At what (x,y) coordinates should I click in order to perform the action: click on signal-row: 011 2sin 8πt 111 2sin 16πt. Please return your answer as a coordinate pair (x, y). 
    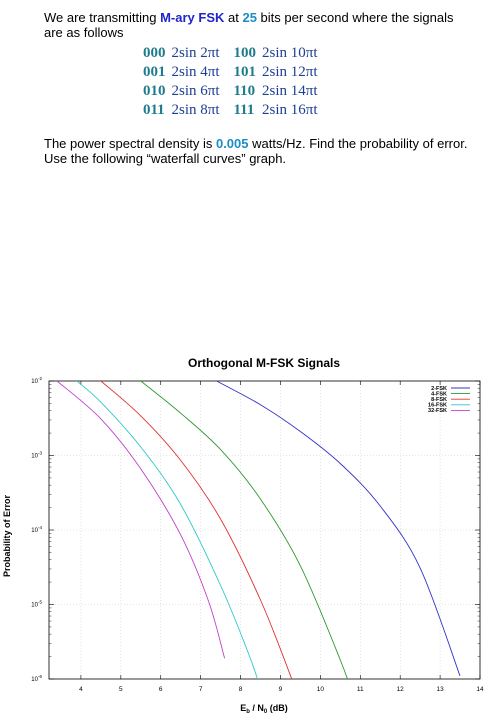
    Looking at the image, I should click on (237, 110).